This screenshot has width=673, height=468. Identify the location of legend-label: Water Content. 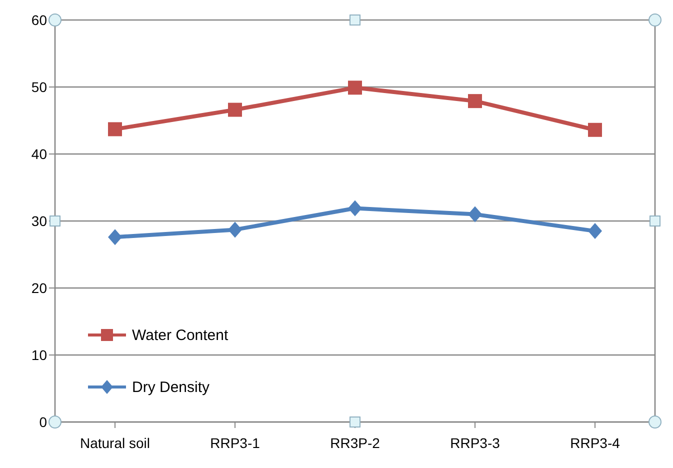
(180, 335).